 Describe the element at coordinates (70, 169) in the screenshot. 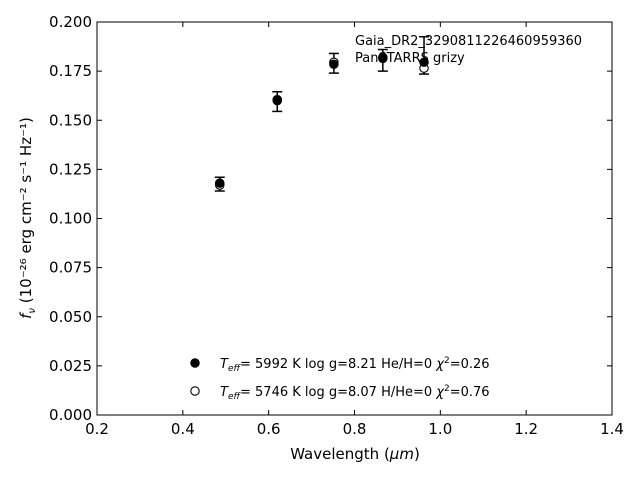

I see `y-tick-label: 0.125` at that location.